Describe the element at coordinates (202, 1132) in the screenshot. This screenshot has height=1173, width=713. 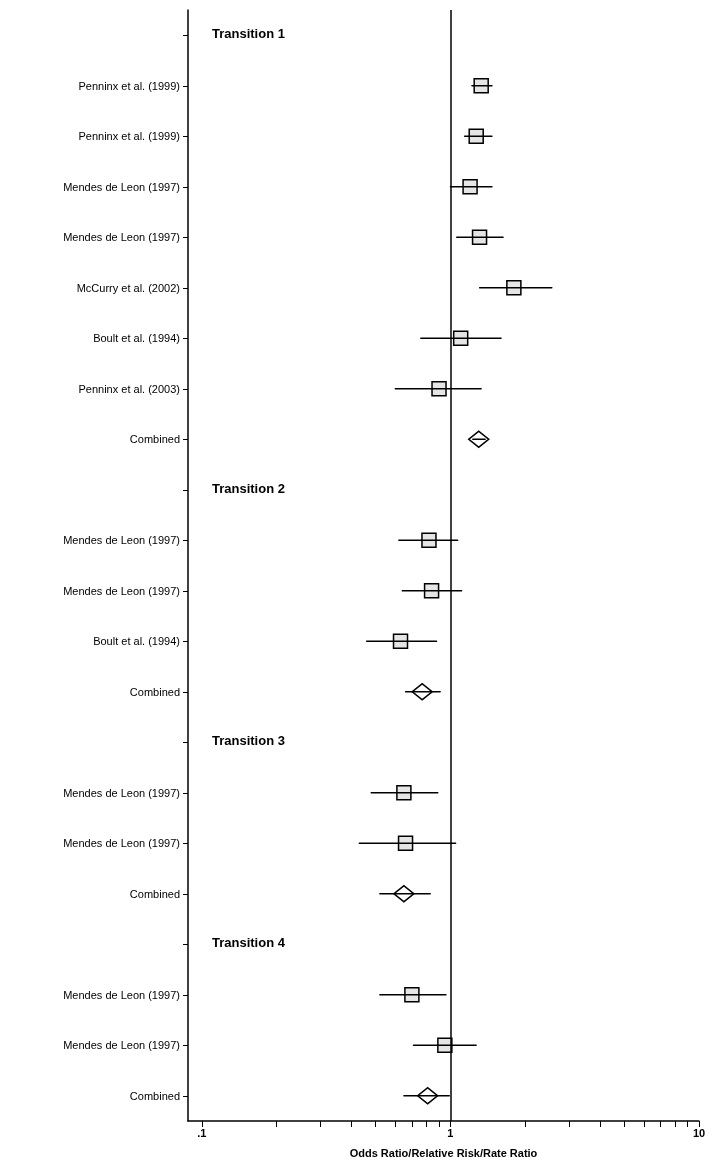
I see `x-tick-label: .1` at that location.